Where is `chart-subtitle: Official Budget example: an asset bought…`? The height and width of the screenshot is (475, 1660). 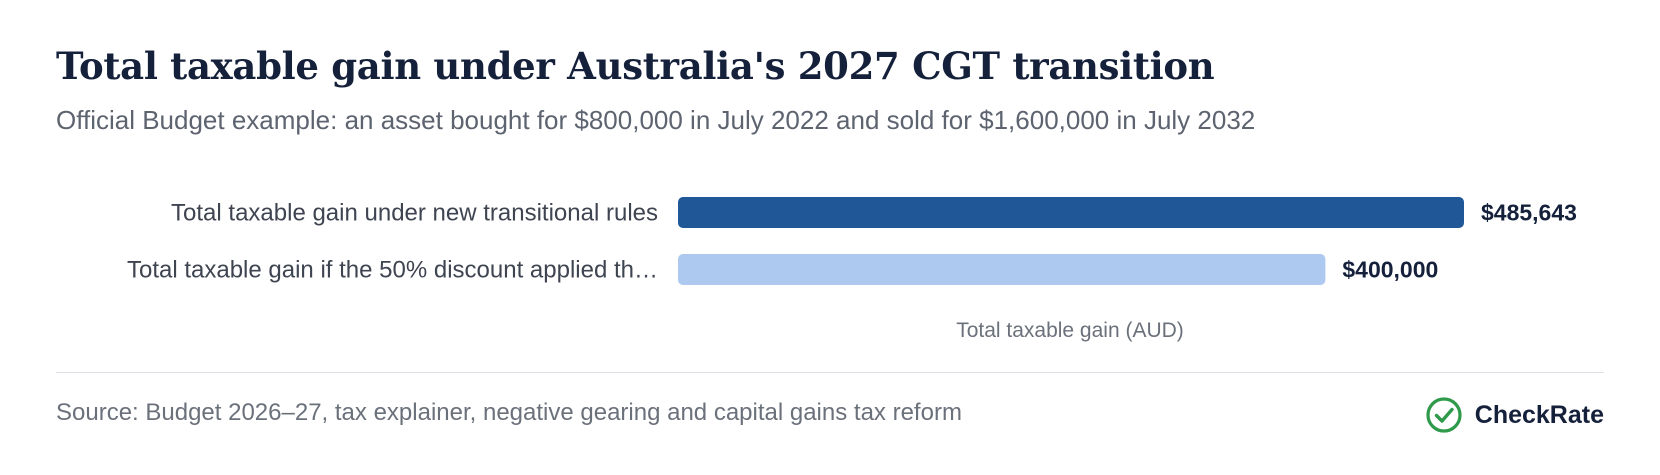
chart-subtitle: Official Budget example: an asset bought… is located at coordinates (656, 120).